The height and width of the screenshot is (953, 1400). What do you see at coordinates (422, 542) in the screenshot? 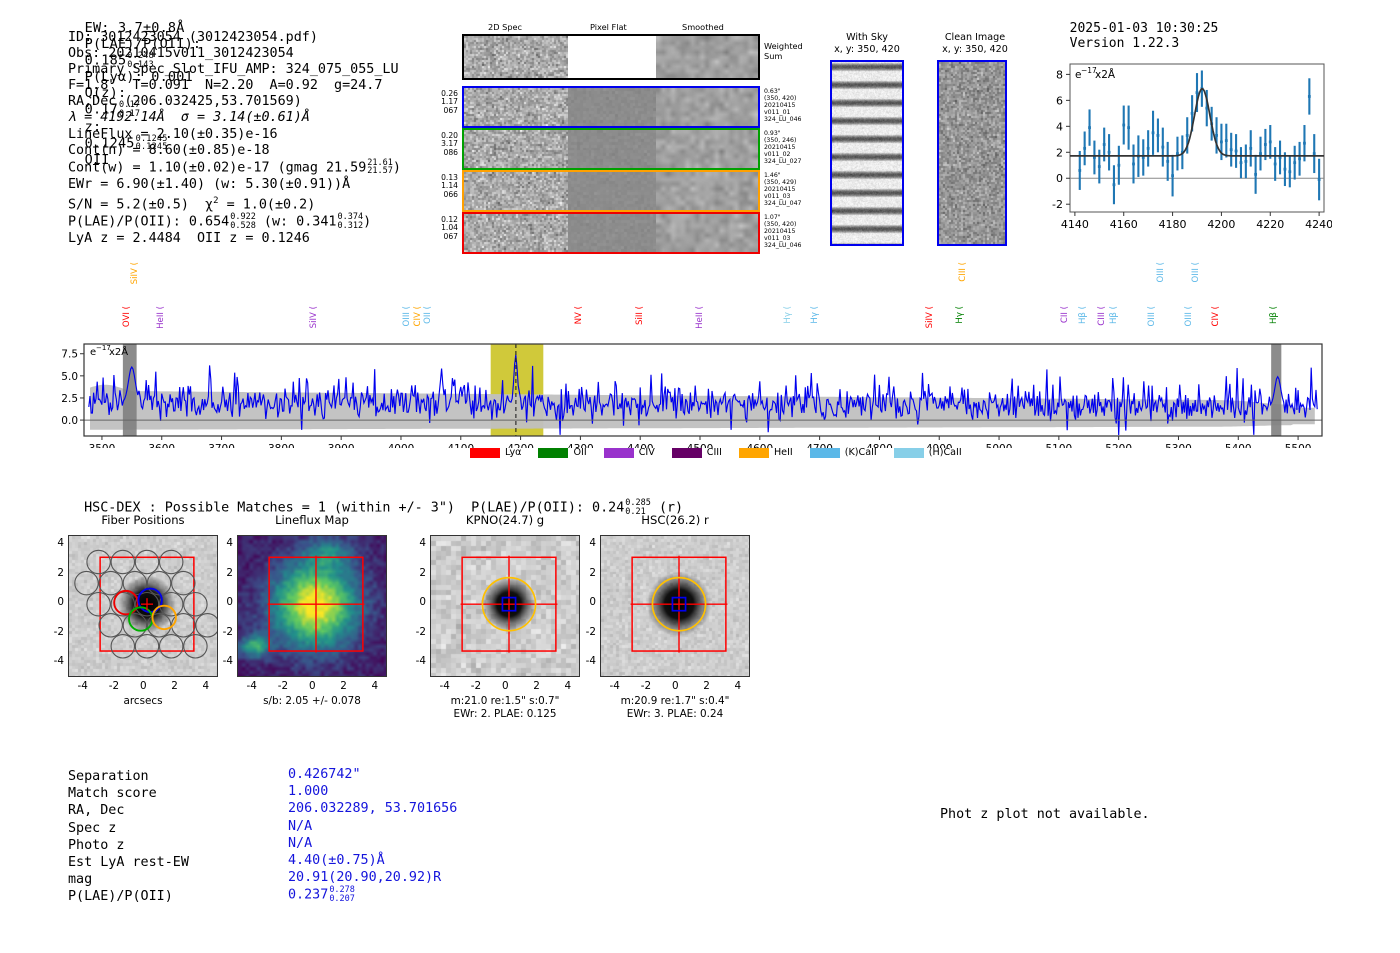
I see `cutout-ytick: 4` at bounding box center [422, 542].